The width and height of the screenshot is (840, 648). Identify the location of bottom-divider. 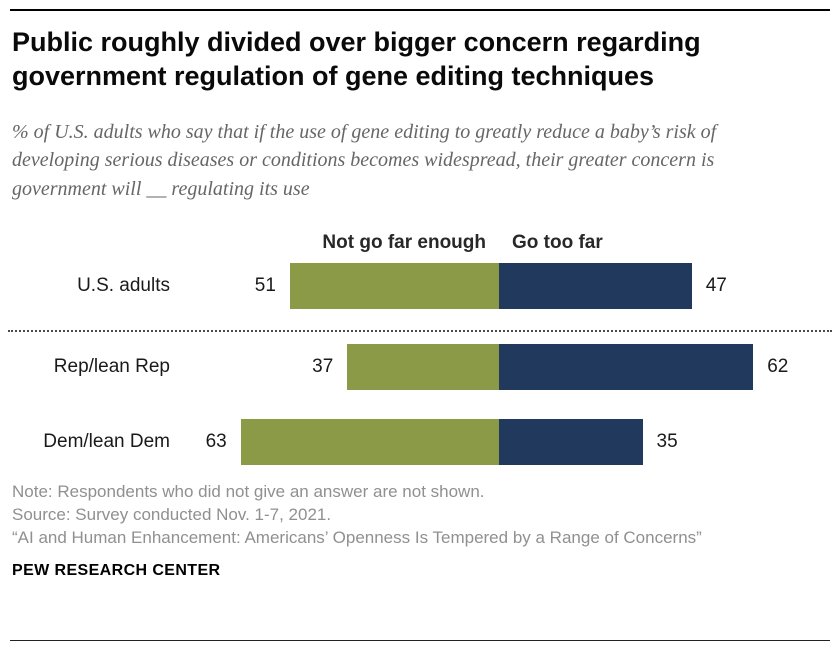
(420, 640).